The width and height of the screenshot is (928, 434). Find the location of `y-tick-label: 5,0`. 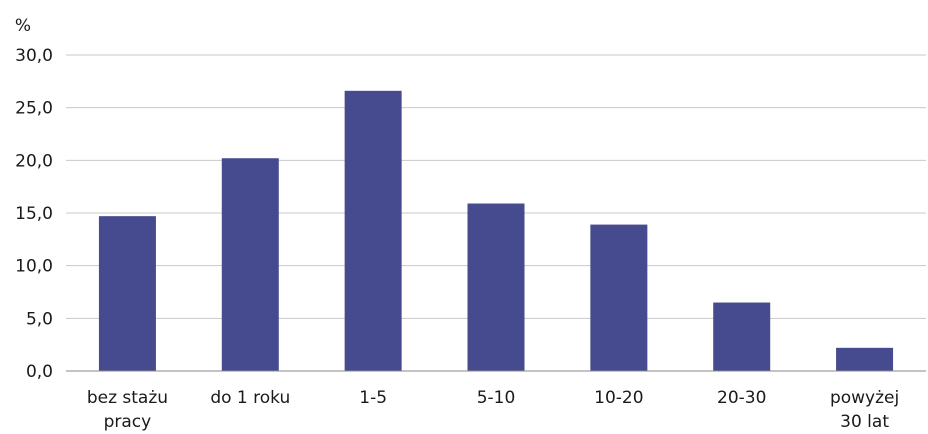

y-tick-label: 5,0 is located at coordinates (39, 319).